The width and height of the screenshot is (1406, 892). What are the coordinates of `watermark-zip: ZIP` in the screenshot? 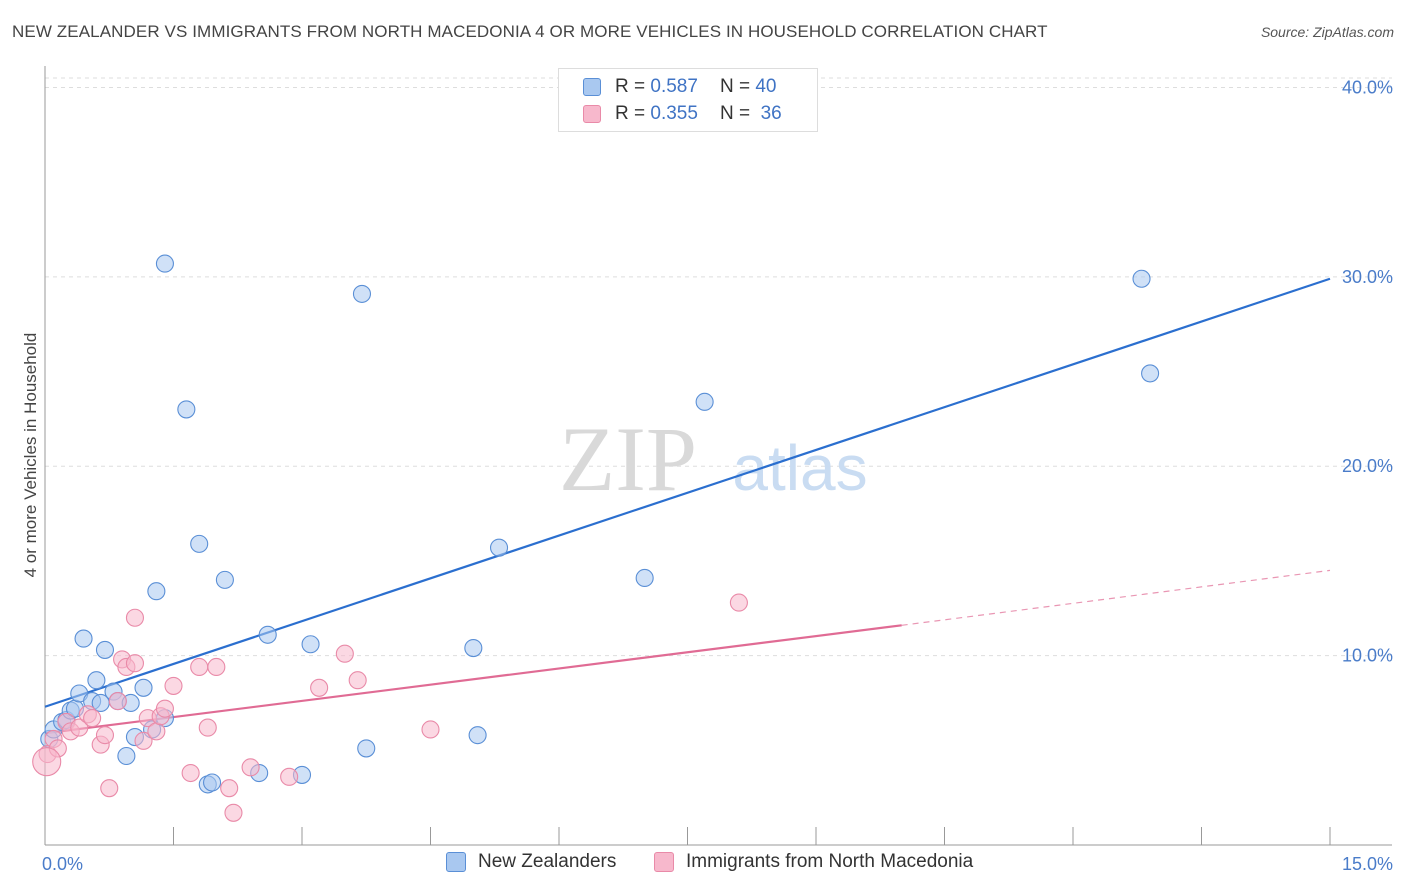 It's located at (628, 459).